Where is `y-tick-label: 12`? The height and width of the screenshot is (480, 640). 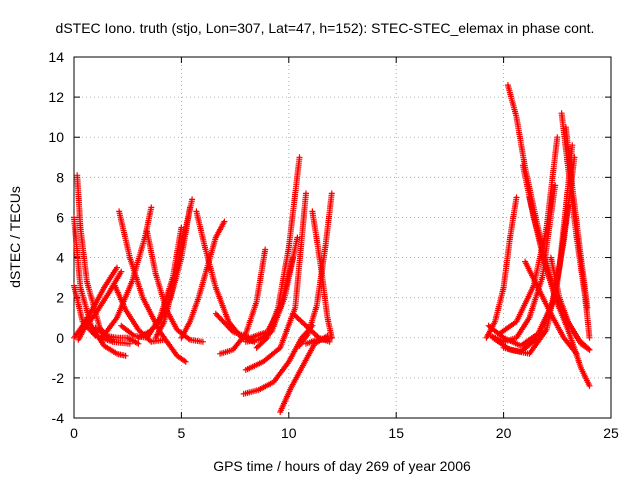 y-tick-label: 12 is located at coordinates (56, 97).